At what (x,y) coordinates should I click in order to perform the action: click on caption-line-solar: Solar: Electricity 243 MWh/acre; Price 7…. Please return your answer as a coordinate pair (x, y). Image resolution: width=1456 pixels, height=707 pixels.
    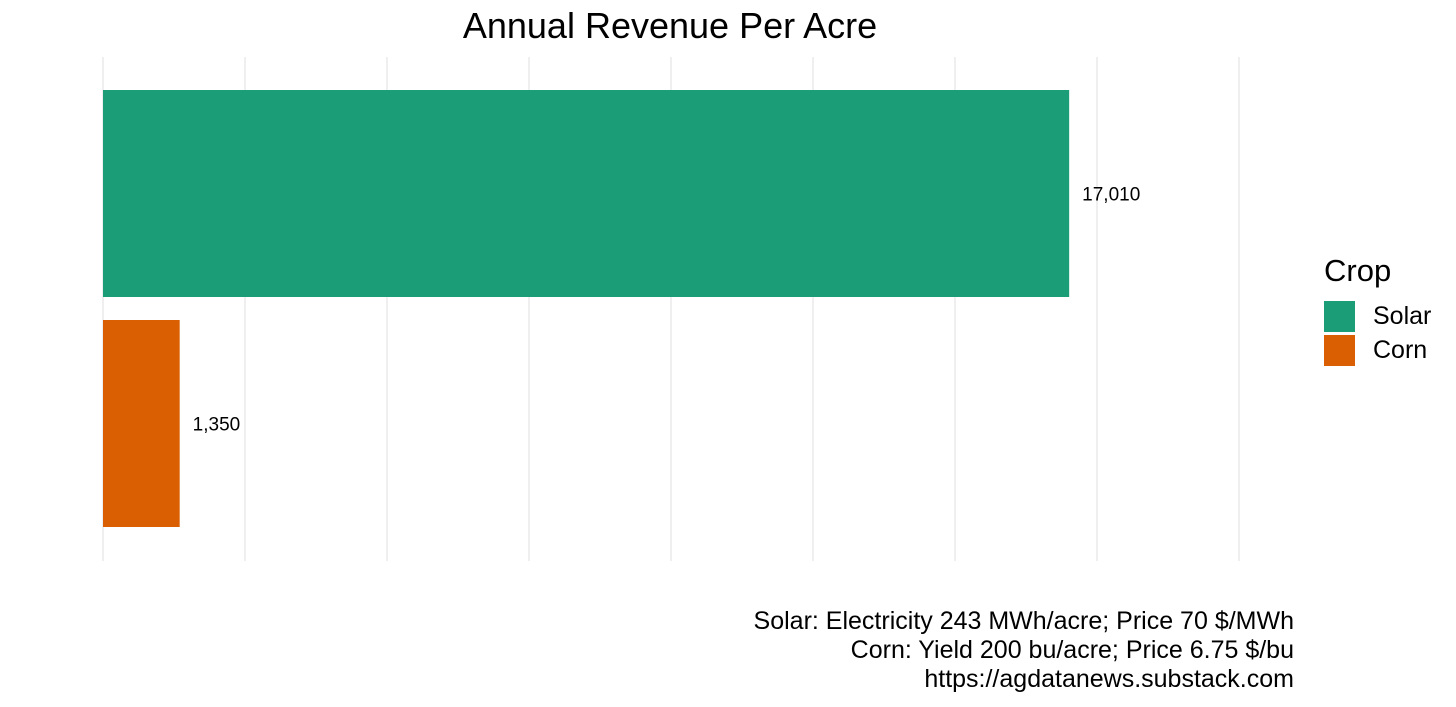
    Looking at the image, I should click on (1023, 621).